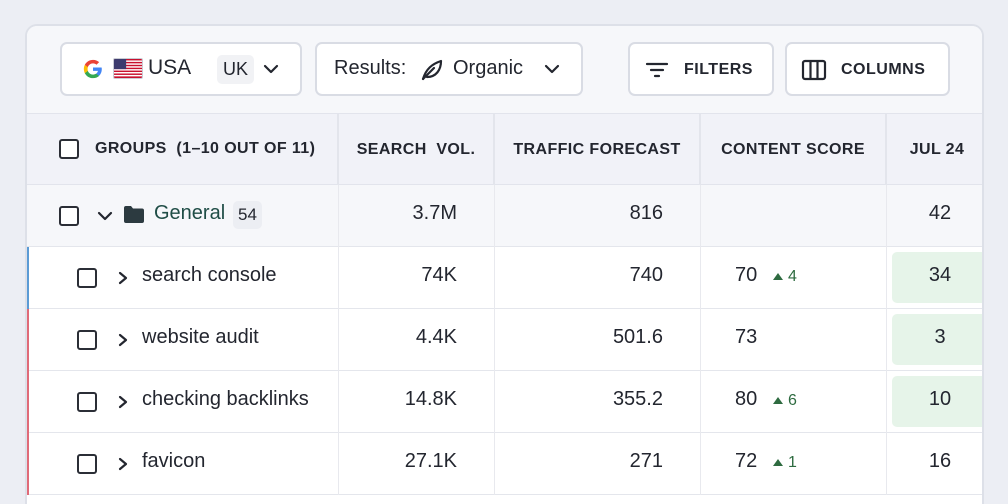 This screenshot has height=504, width=1008. Describe the element at coordinates (785, 277) in the screenshot. I see `content-score-delta: 4` at that location.